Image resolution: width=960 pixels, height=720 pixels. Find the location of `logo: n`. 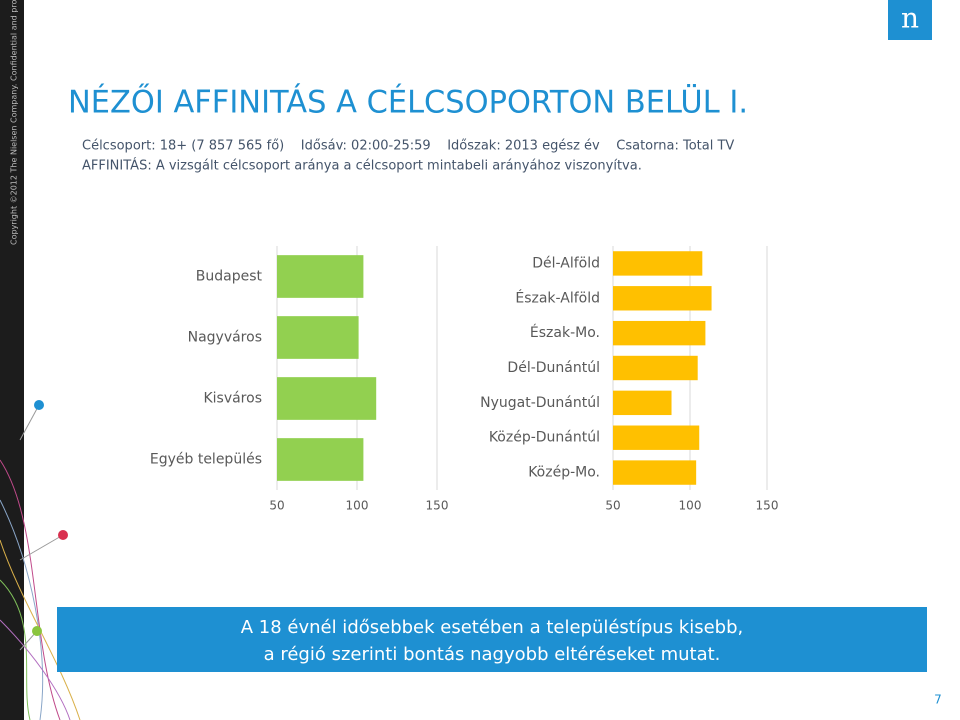

logo: n is located at coordinates (910, 18).